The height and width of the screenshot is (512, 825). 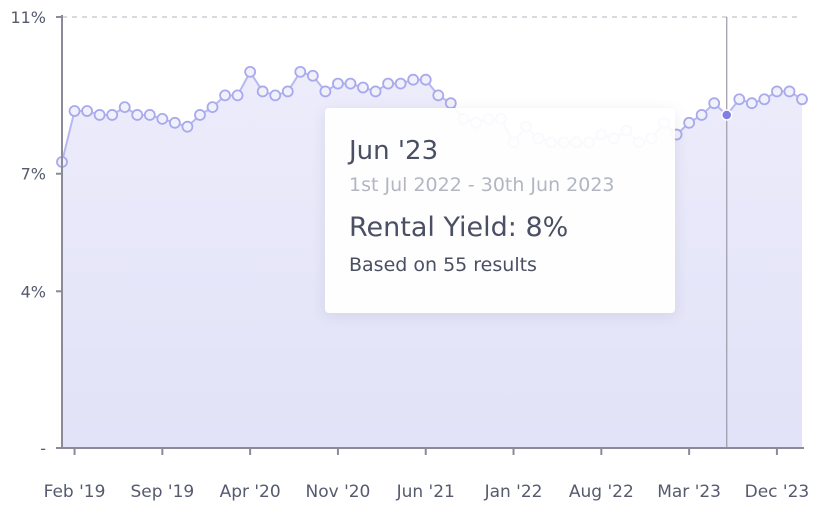 I want to click on y-tick-label: 4%, so click(x=33, y=291).